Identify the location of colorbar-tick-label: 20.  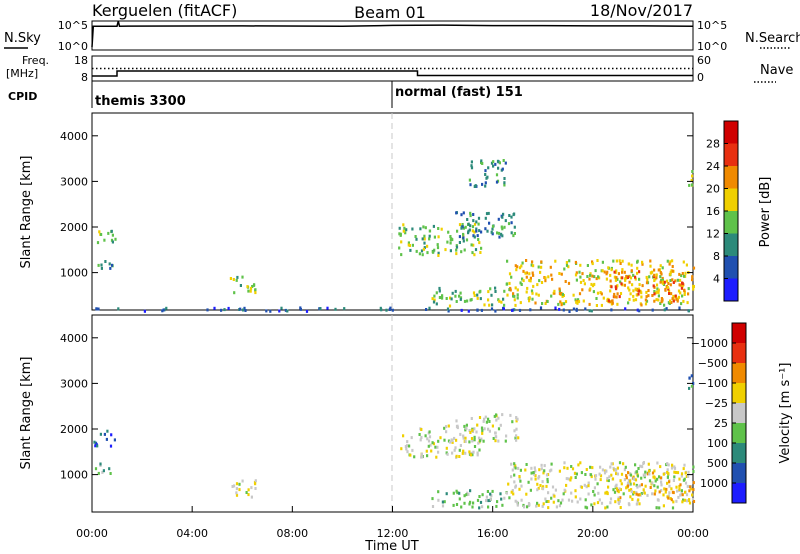
(713, 189).